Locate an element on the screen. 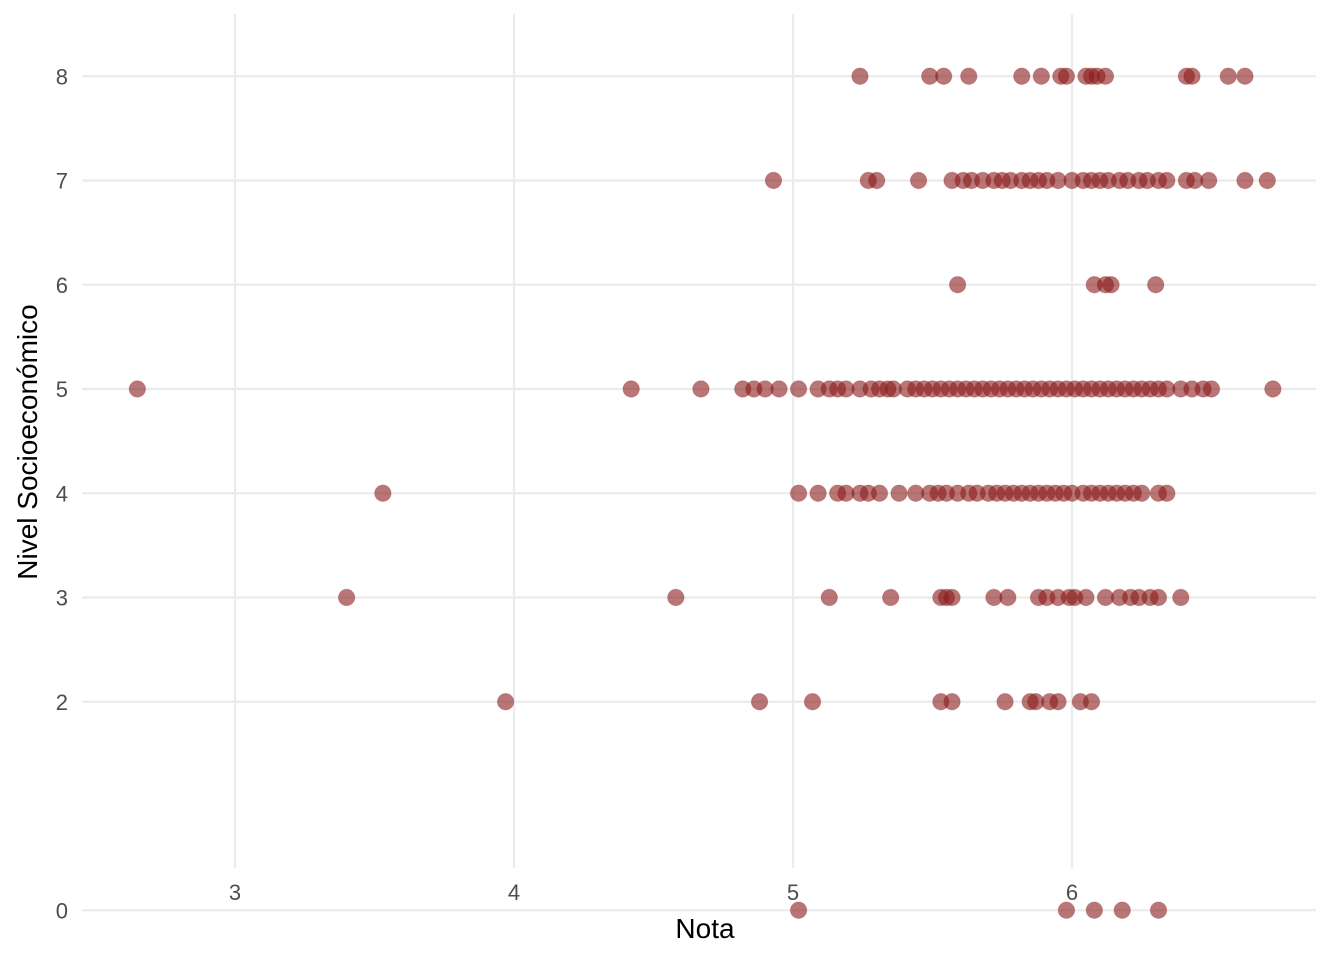  y-tick-label: 4 is located at coordinates (62, 493).